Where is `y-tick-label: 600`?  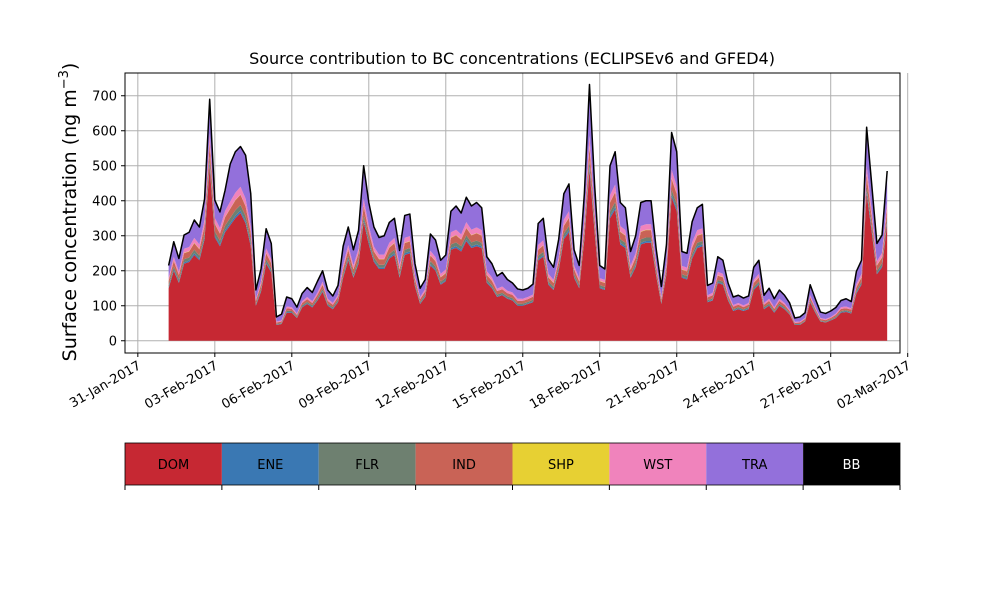
y-tick-label: 600 is located at coordinates (104, 131).